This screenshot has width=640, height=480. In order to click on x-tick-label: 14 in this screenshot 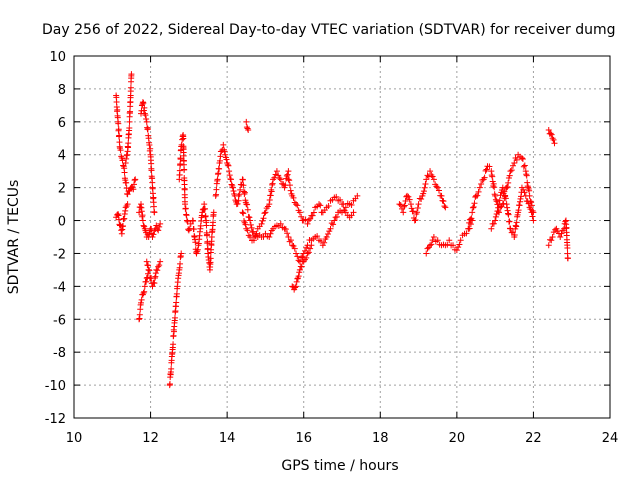, I will do `click(227, 438)`.